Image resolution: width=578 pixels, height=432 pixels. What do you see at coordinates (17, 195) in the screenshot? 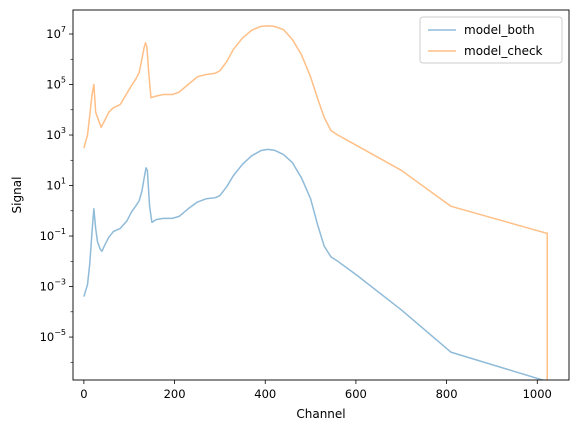
I see `y-axis-label: Signal` at bounding box center [17, 195].